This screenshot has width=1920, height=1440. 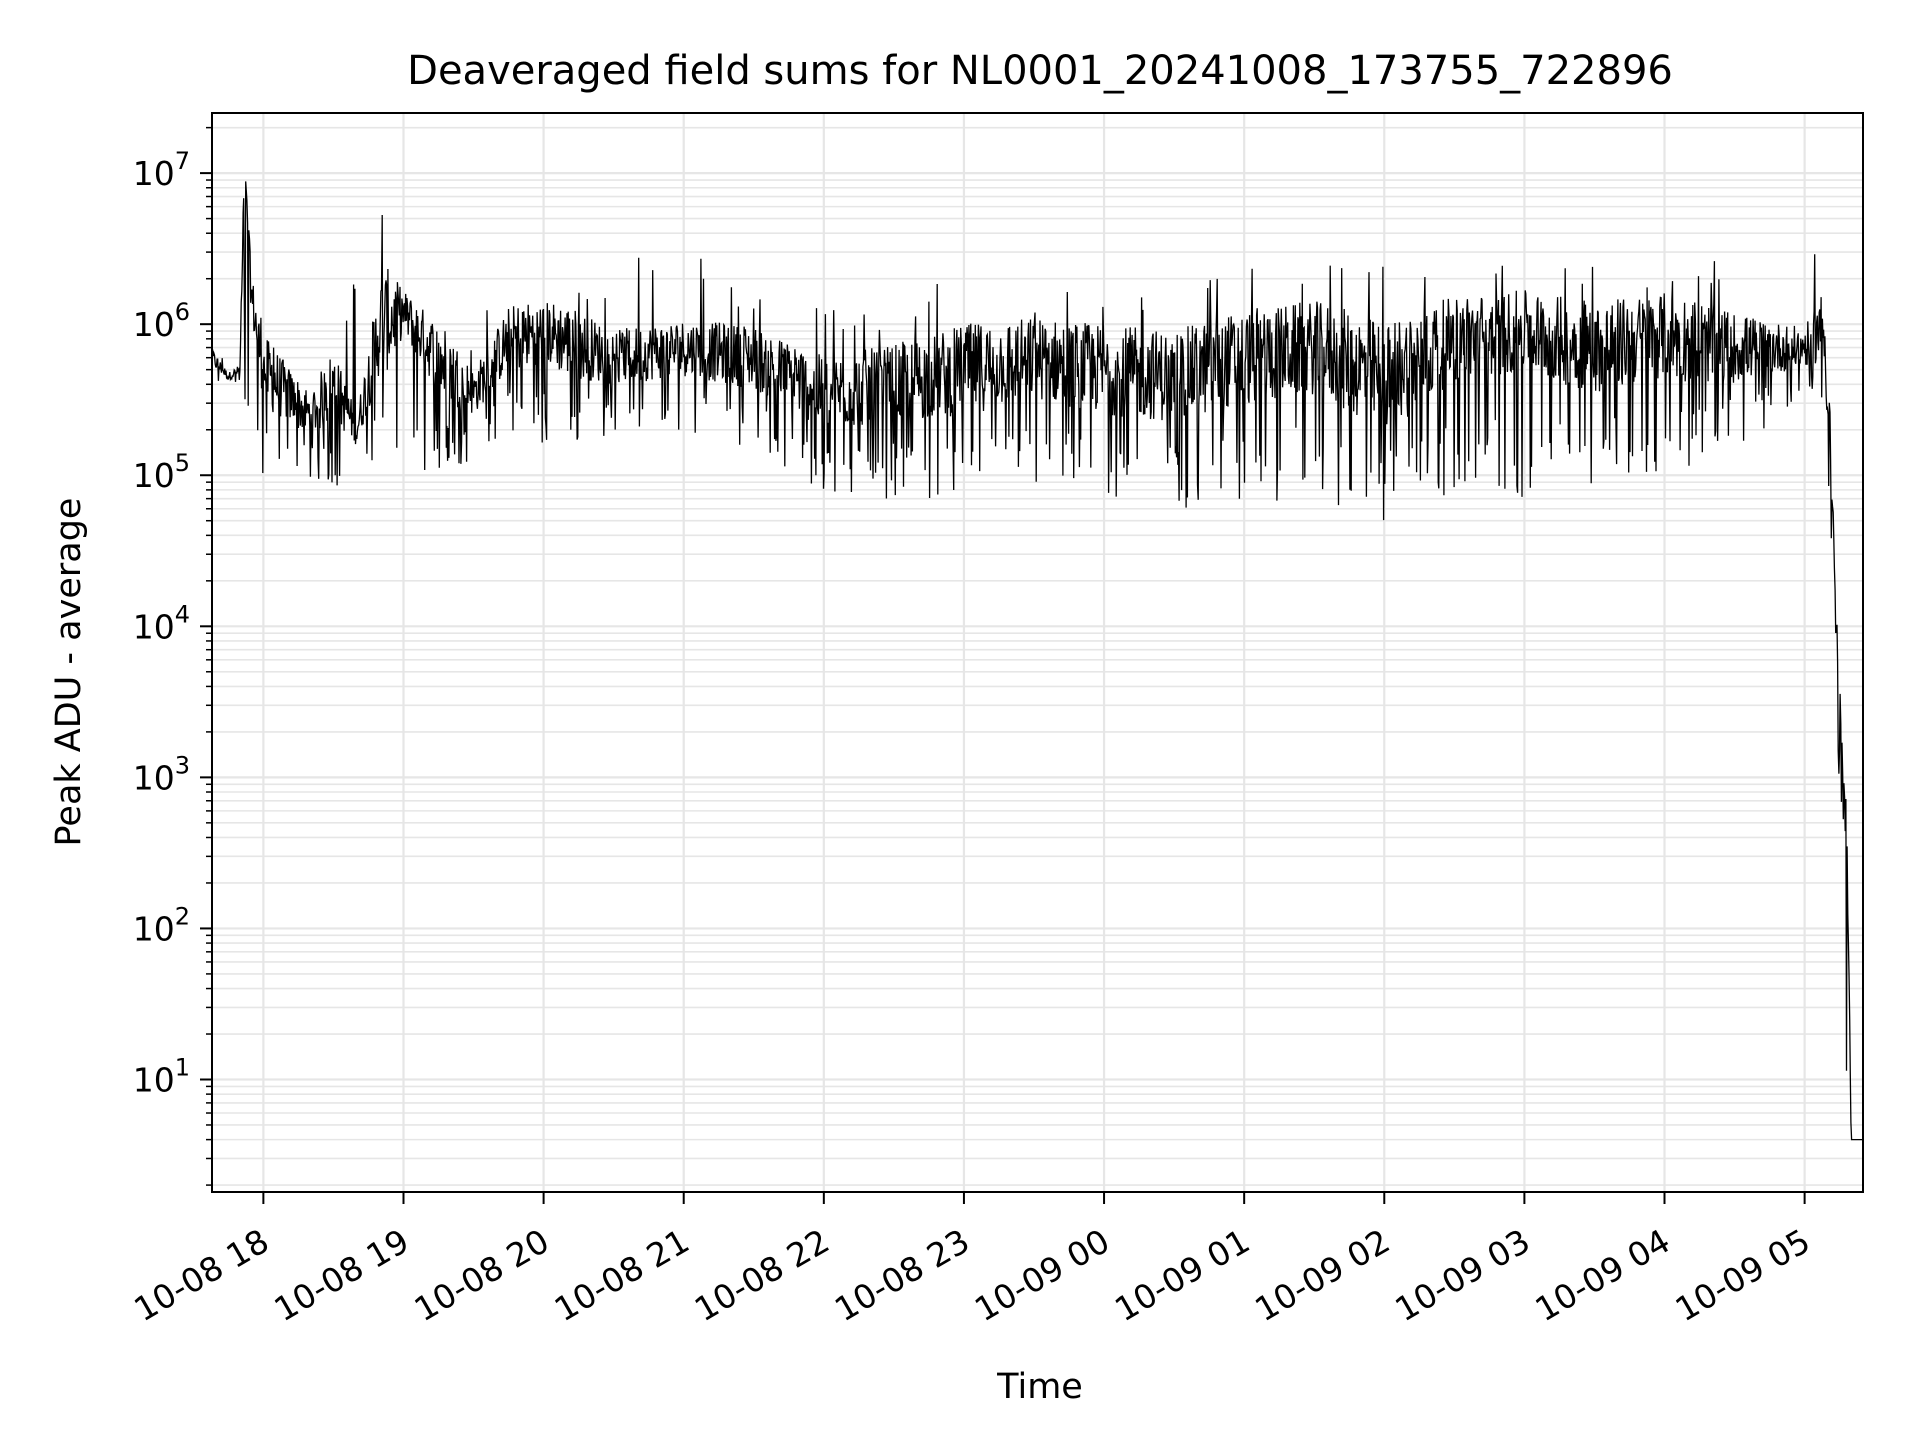 I want to click on y-tick-label: 10², so click(x=161, y=925).